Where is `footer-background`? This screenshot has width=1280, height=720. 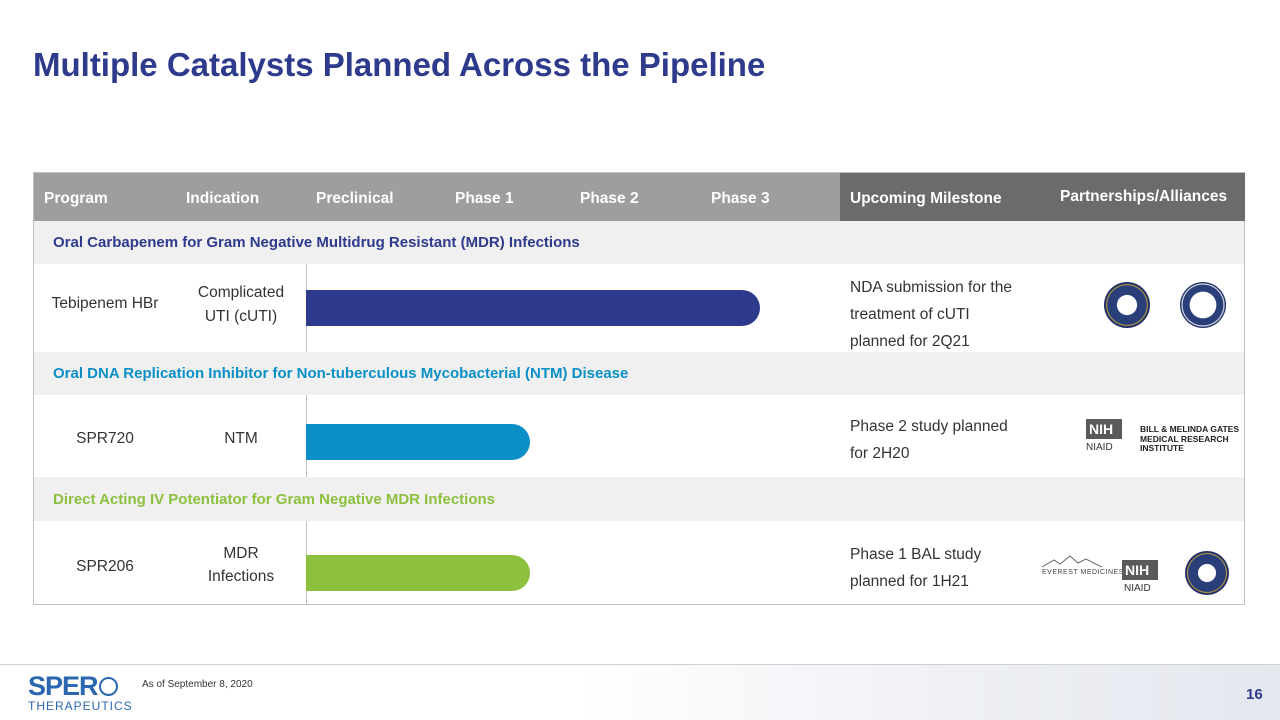
footer-background is located at coordinates (640, 692).